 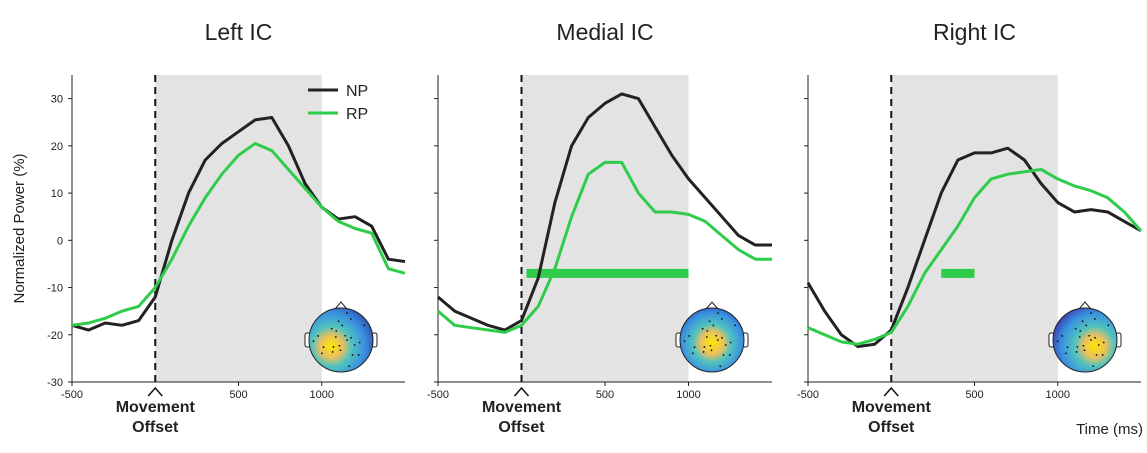 What do you see at coordinates (974, 395) in the screenshot?
I see `x-tick-label: 500` at bounding box center [974, 395].